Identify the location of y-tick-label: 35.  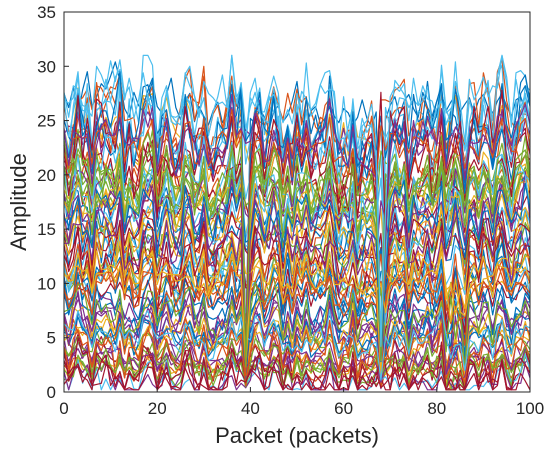
(46, 12).